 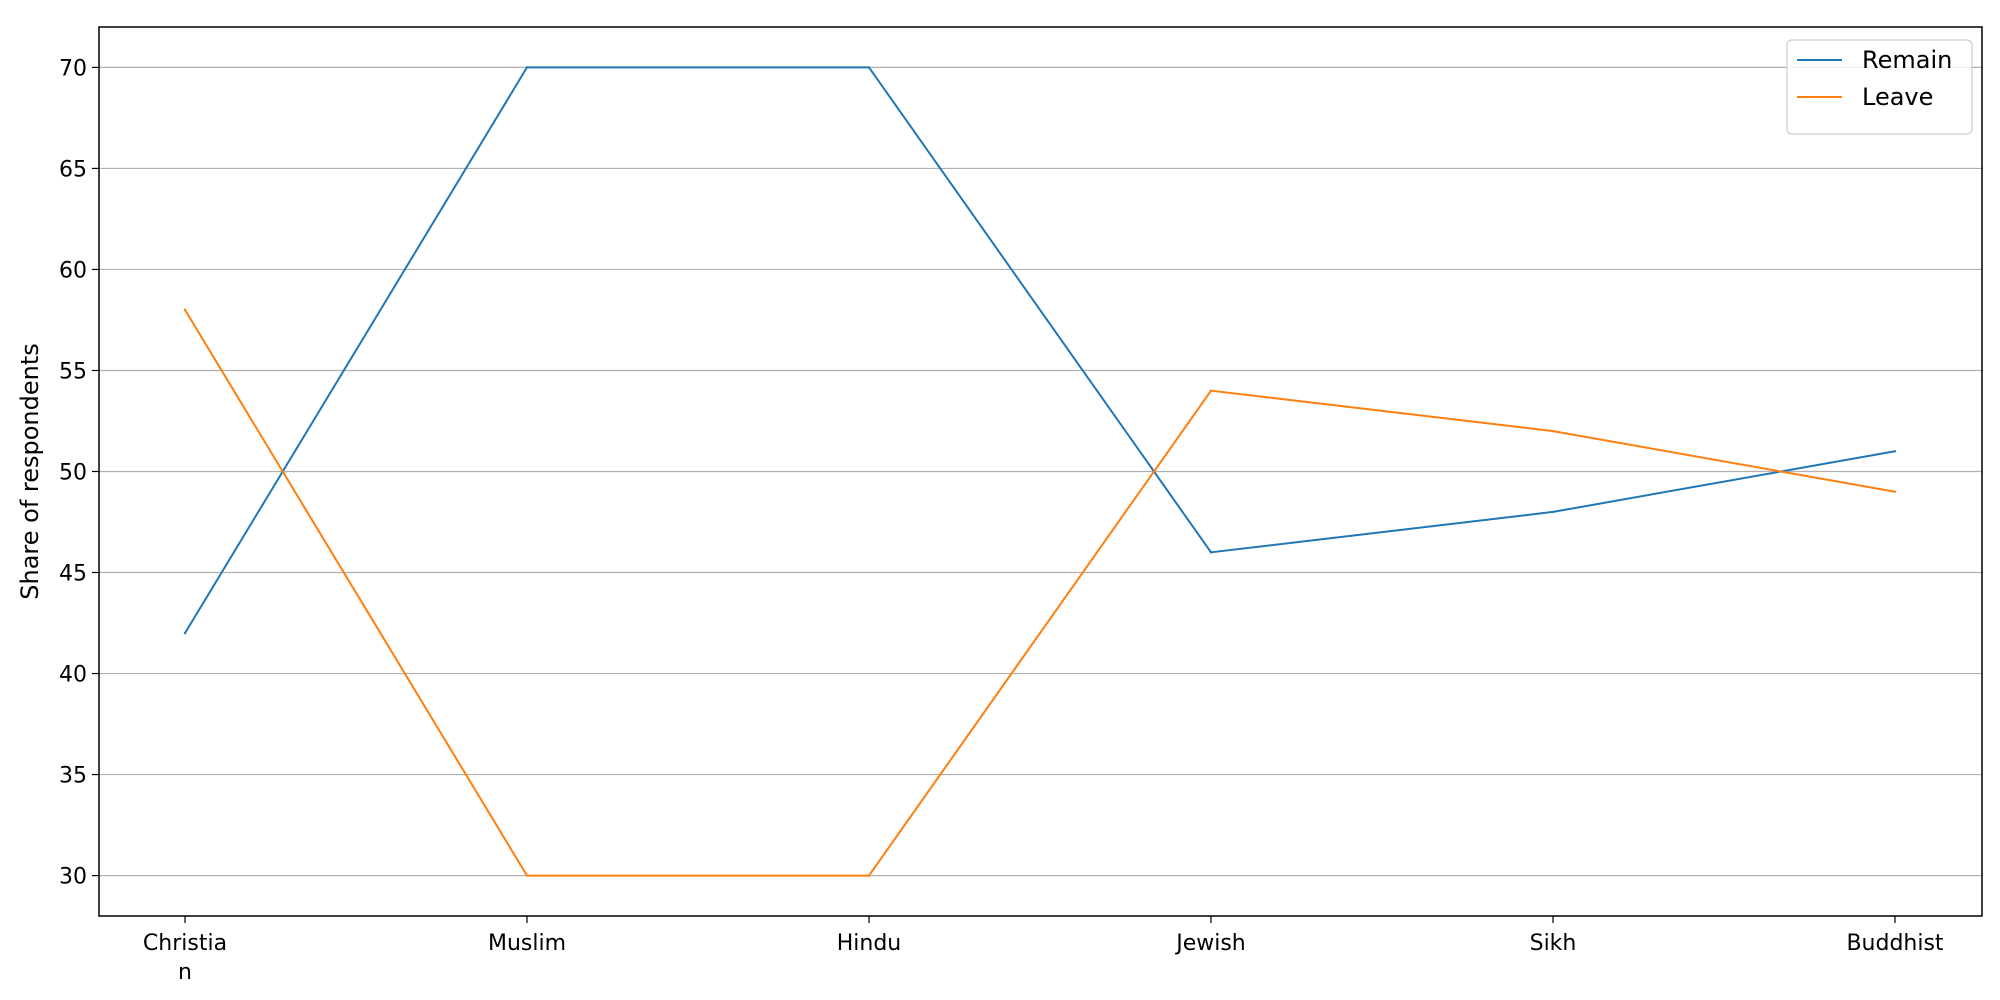 I want to click on y-tick-label: 30, so click(x=73, y=877).